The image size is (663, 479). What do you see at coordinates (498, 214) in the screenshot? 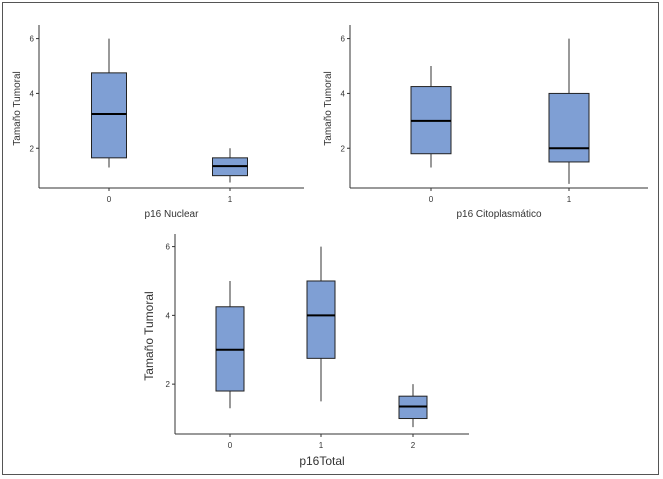
I see `x-axis-title: p16 Citoplasmático` at bounding box center [498, 214].